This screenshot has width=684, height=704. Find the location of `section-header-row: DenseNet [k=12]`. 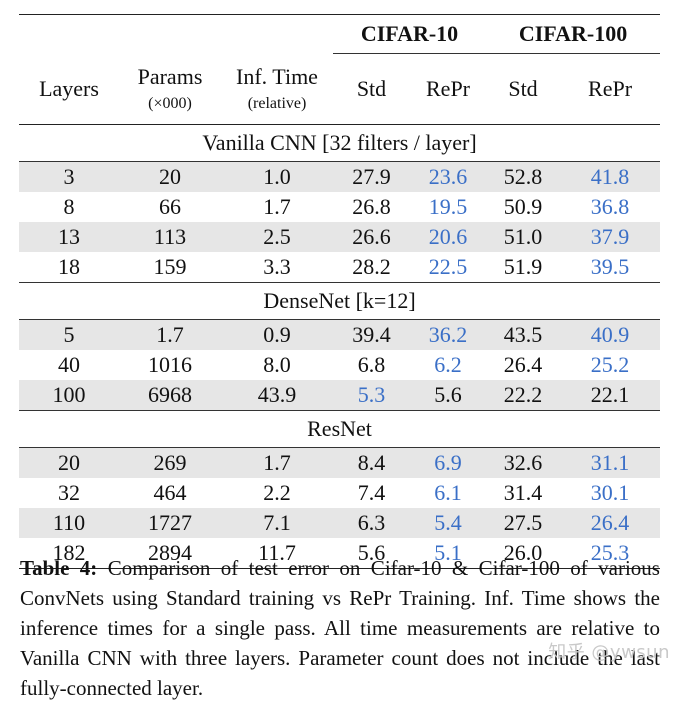

section-header-row: DenseNet [k=12] is located at coordinates (340, 301).